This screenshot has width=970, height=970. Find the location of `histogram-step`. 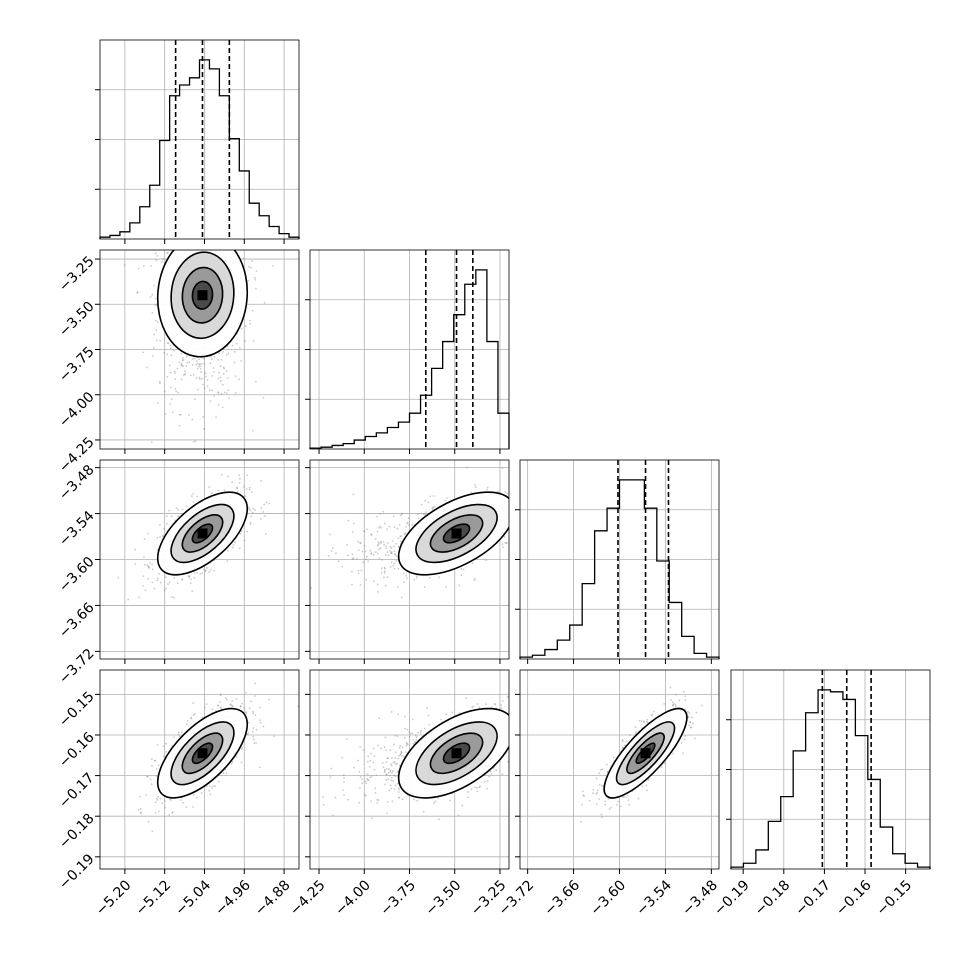

histogram-step is located at coordinates (830, 779).